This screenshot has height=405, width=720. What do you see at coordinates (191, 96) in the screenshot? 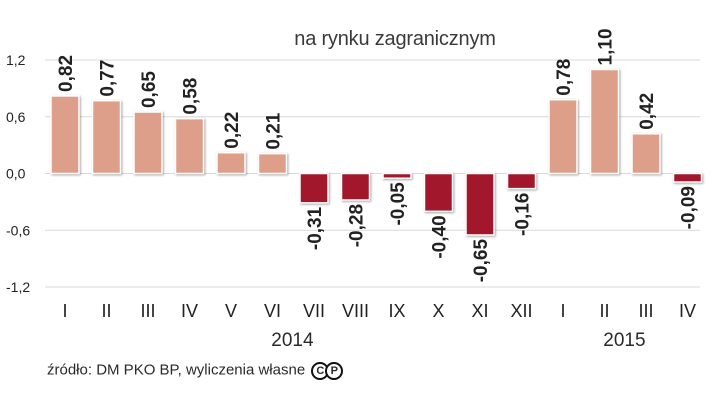
I see `value-label: 0,58` at bounding box center [191, 96].